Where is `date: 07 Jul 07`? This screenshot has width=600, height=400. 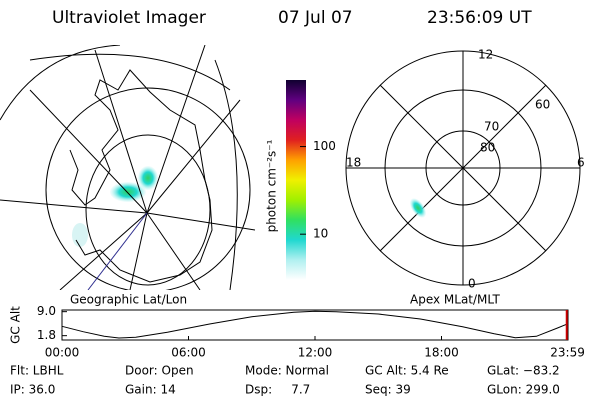
date: 07 Jul 07 is located at coordinates (315, 18).